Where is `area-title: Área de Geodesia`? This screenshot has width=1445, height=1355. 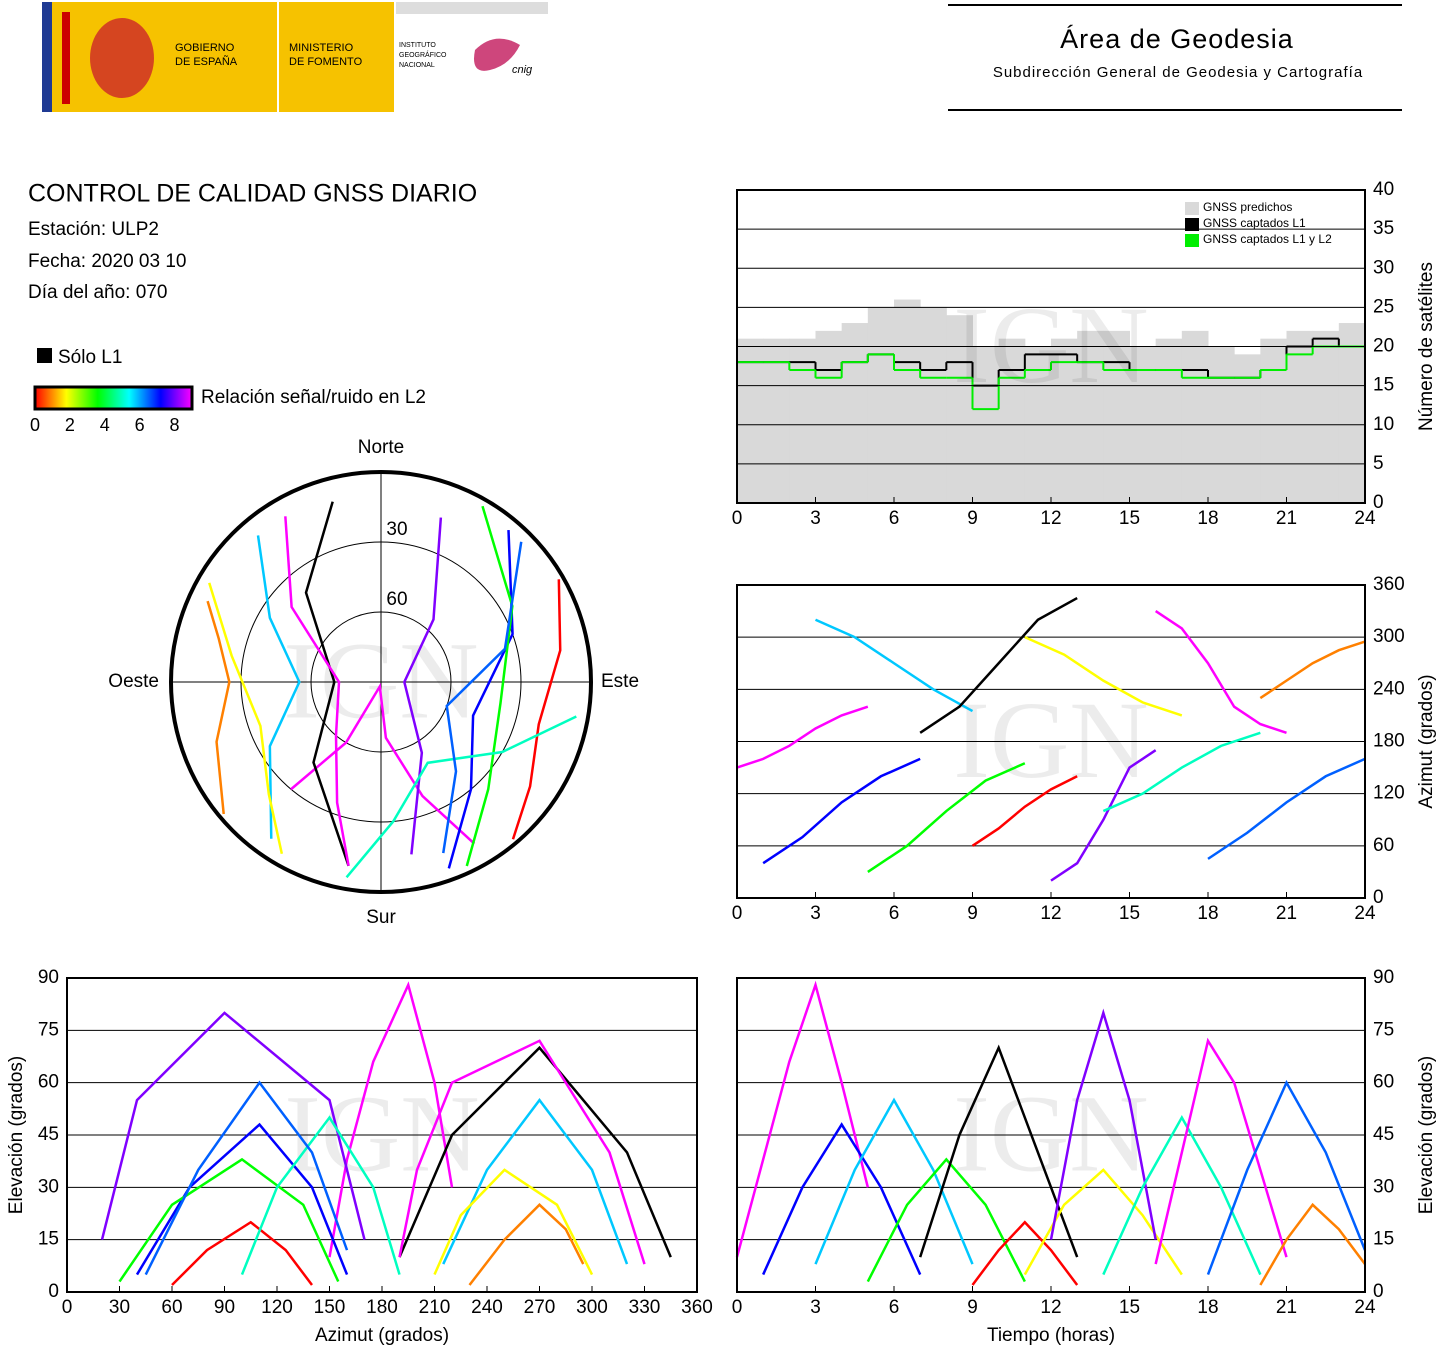 area-title: Área de Geodesia is located at coordinates (1177, 39).